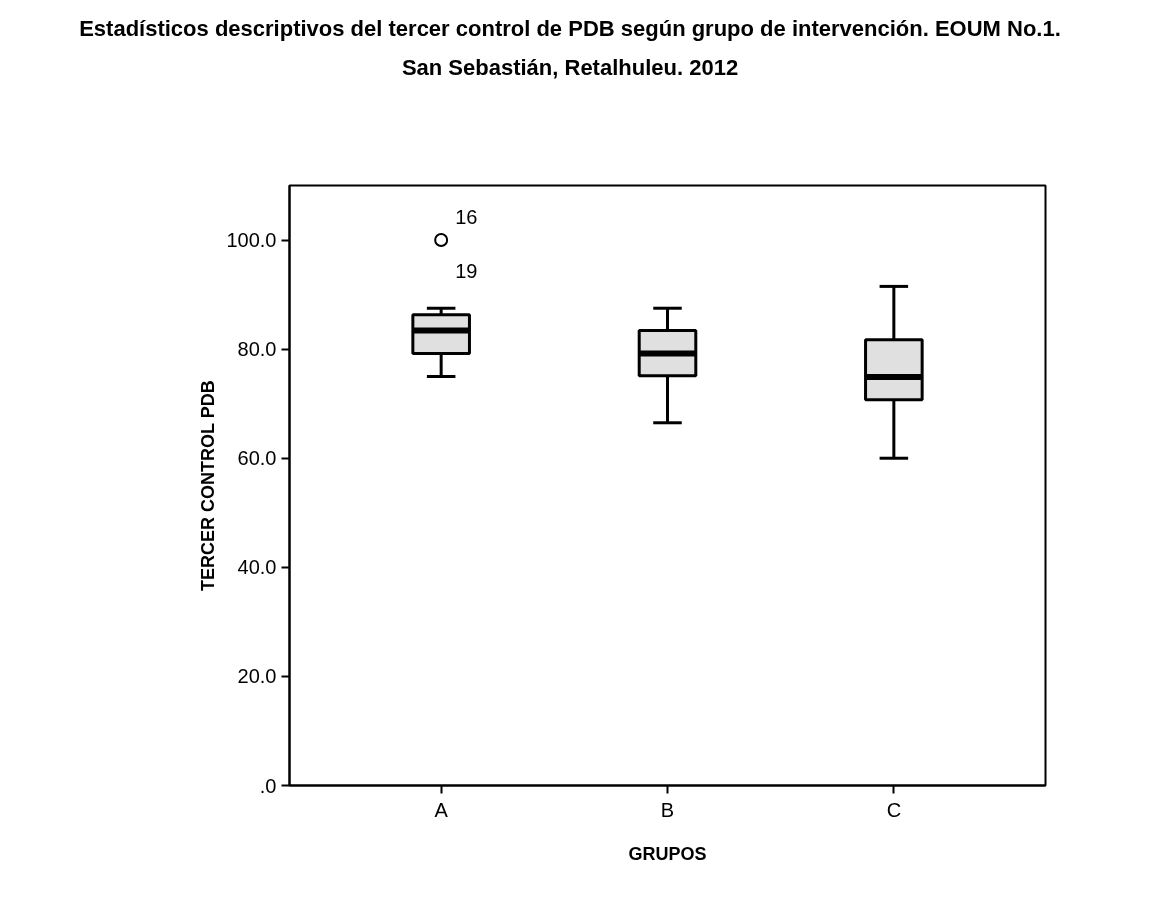  Describe the element at coordinates (251, 240) in the screenshot. I see `y-tick-label: 100.0` at that location.